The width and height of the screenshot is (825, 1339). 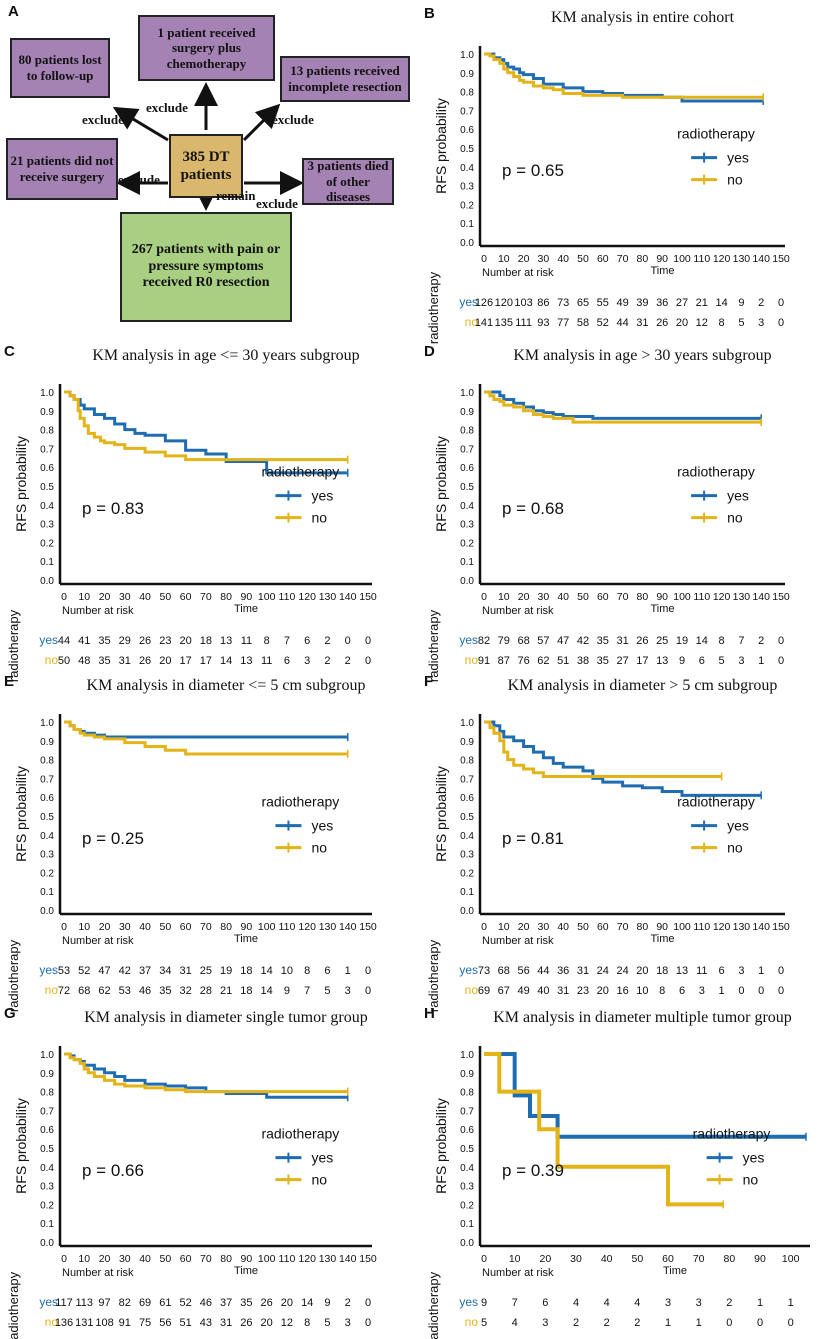 What do you see at coordinates (287, 641) in the screenshot?
I see `risk-count: 7` at bounding box center [287, 641].